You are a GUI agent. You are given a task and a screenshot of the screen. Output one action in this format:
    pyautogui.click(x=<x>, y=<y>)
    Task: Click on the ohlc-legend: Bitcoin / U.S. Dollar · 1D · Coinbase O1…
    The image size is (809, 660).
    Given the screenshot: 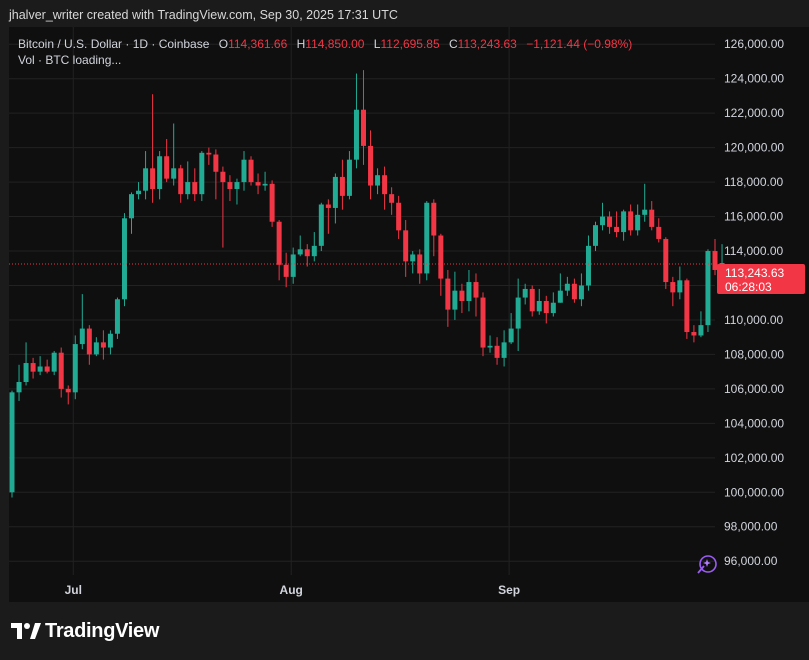 What is the action you would take?
    pyautogui.click(x=325, y=44)
    